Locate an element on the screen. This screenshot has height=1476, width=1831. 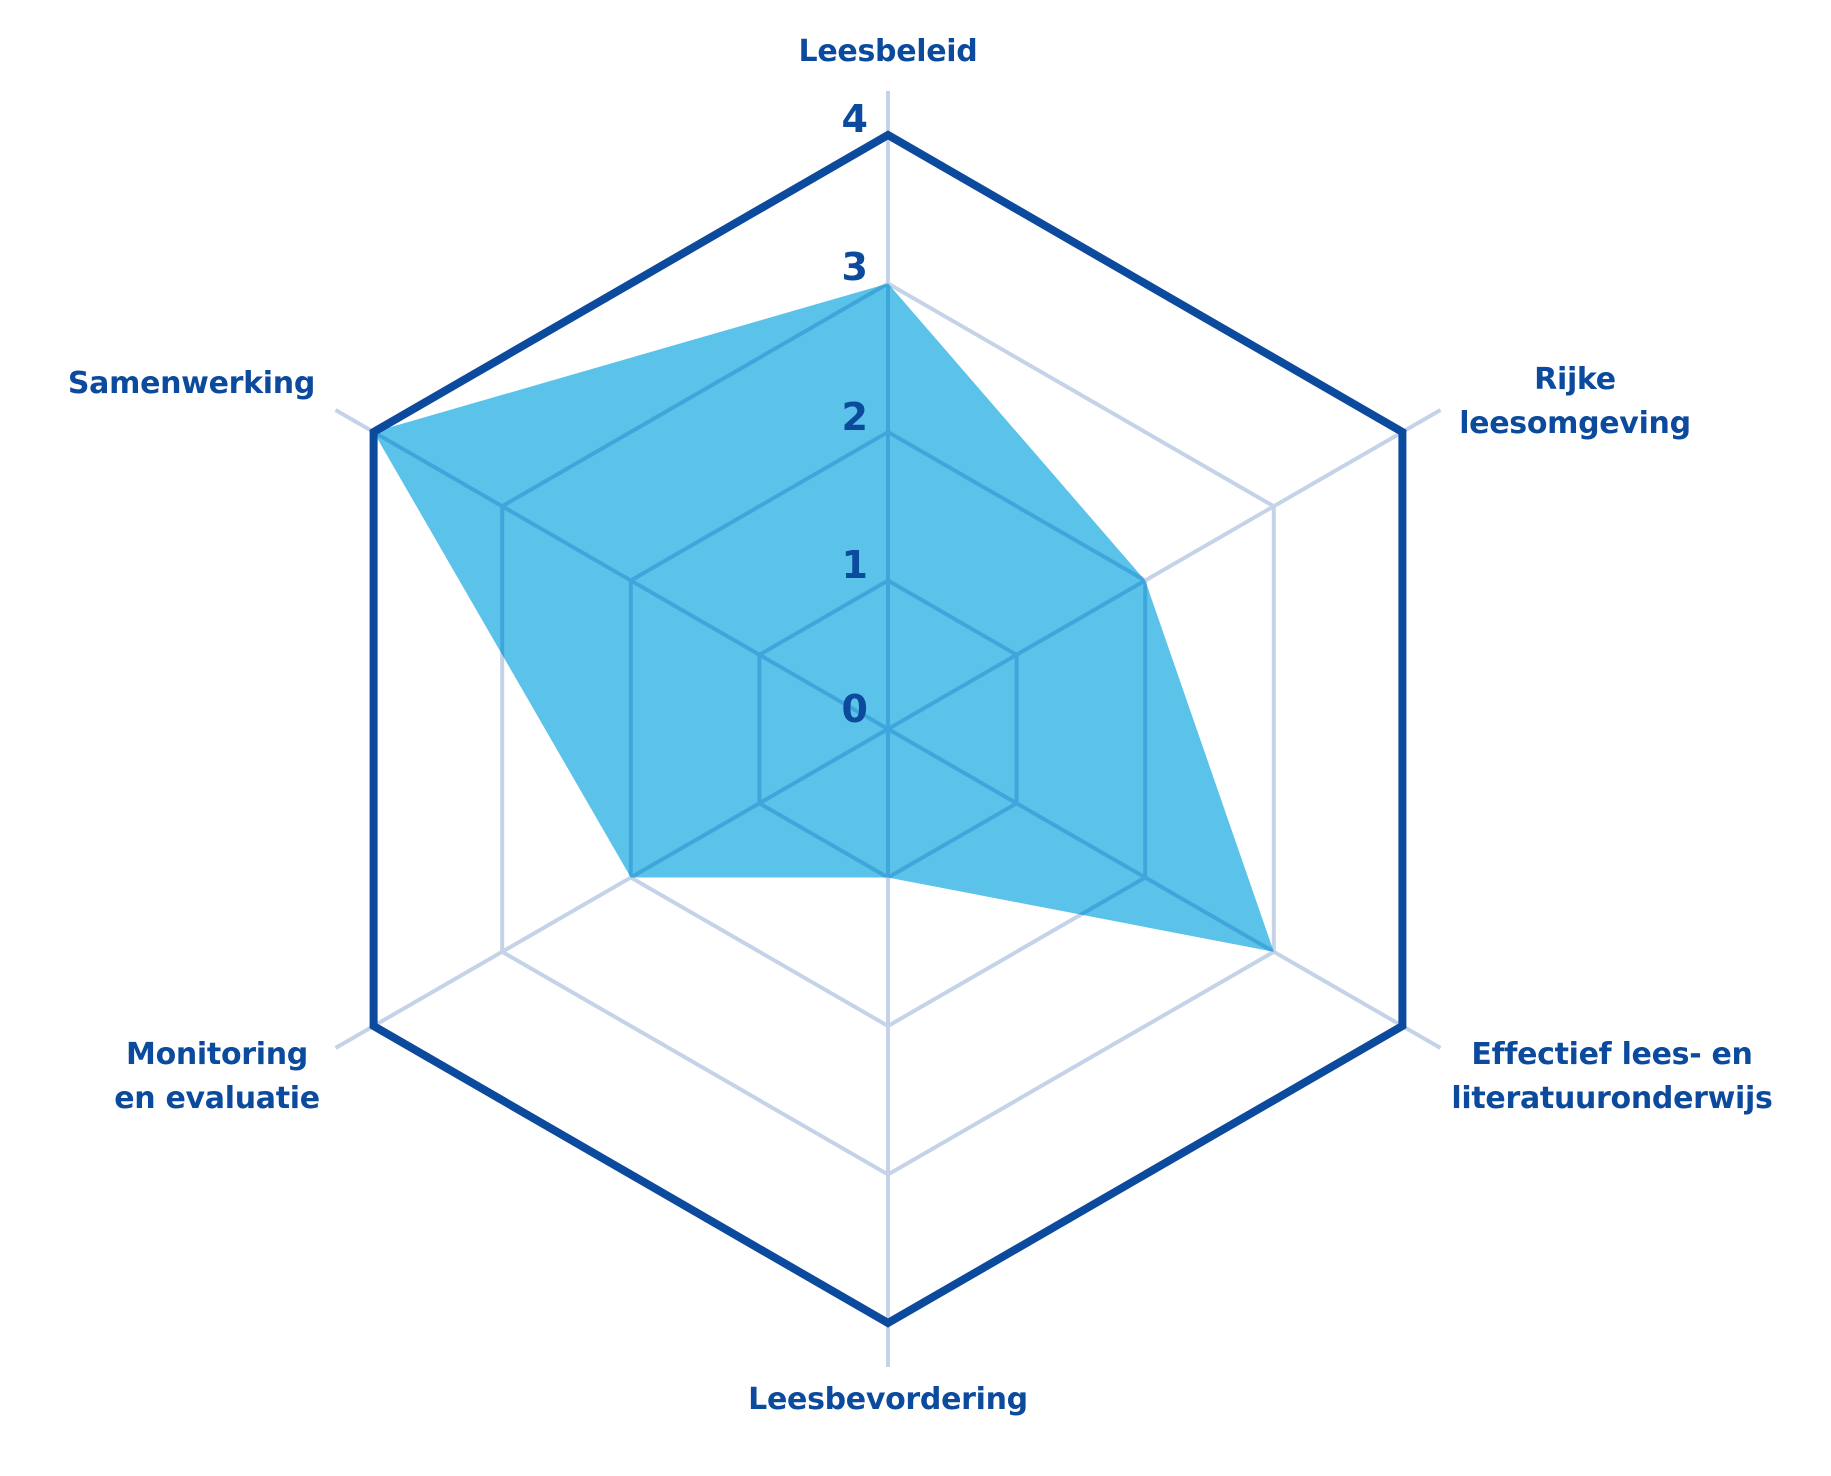
axis-label-effectief-onderwijs: Effectief lees- en literatuuronderwijs is located at coordinates (1612, 1076).